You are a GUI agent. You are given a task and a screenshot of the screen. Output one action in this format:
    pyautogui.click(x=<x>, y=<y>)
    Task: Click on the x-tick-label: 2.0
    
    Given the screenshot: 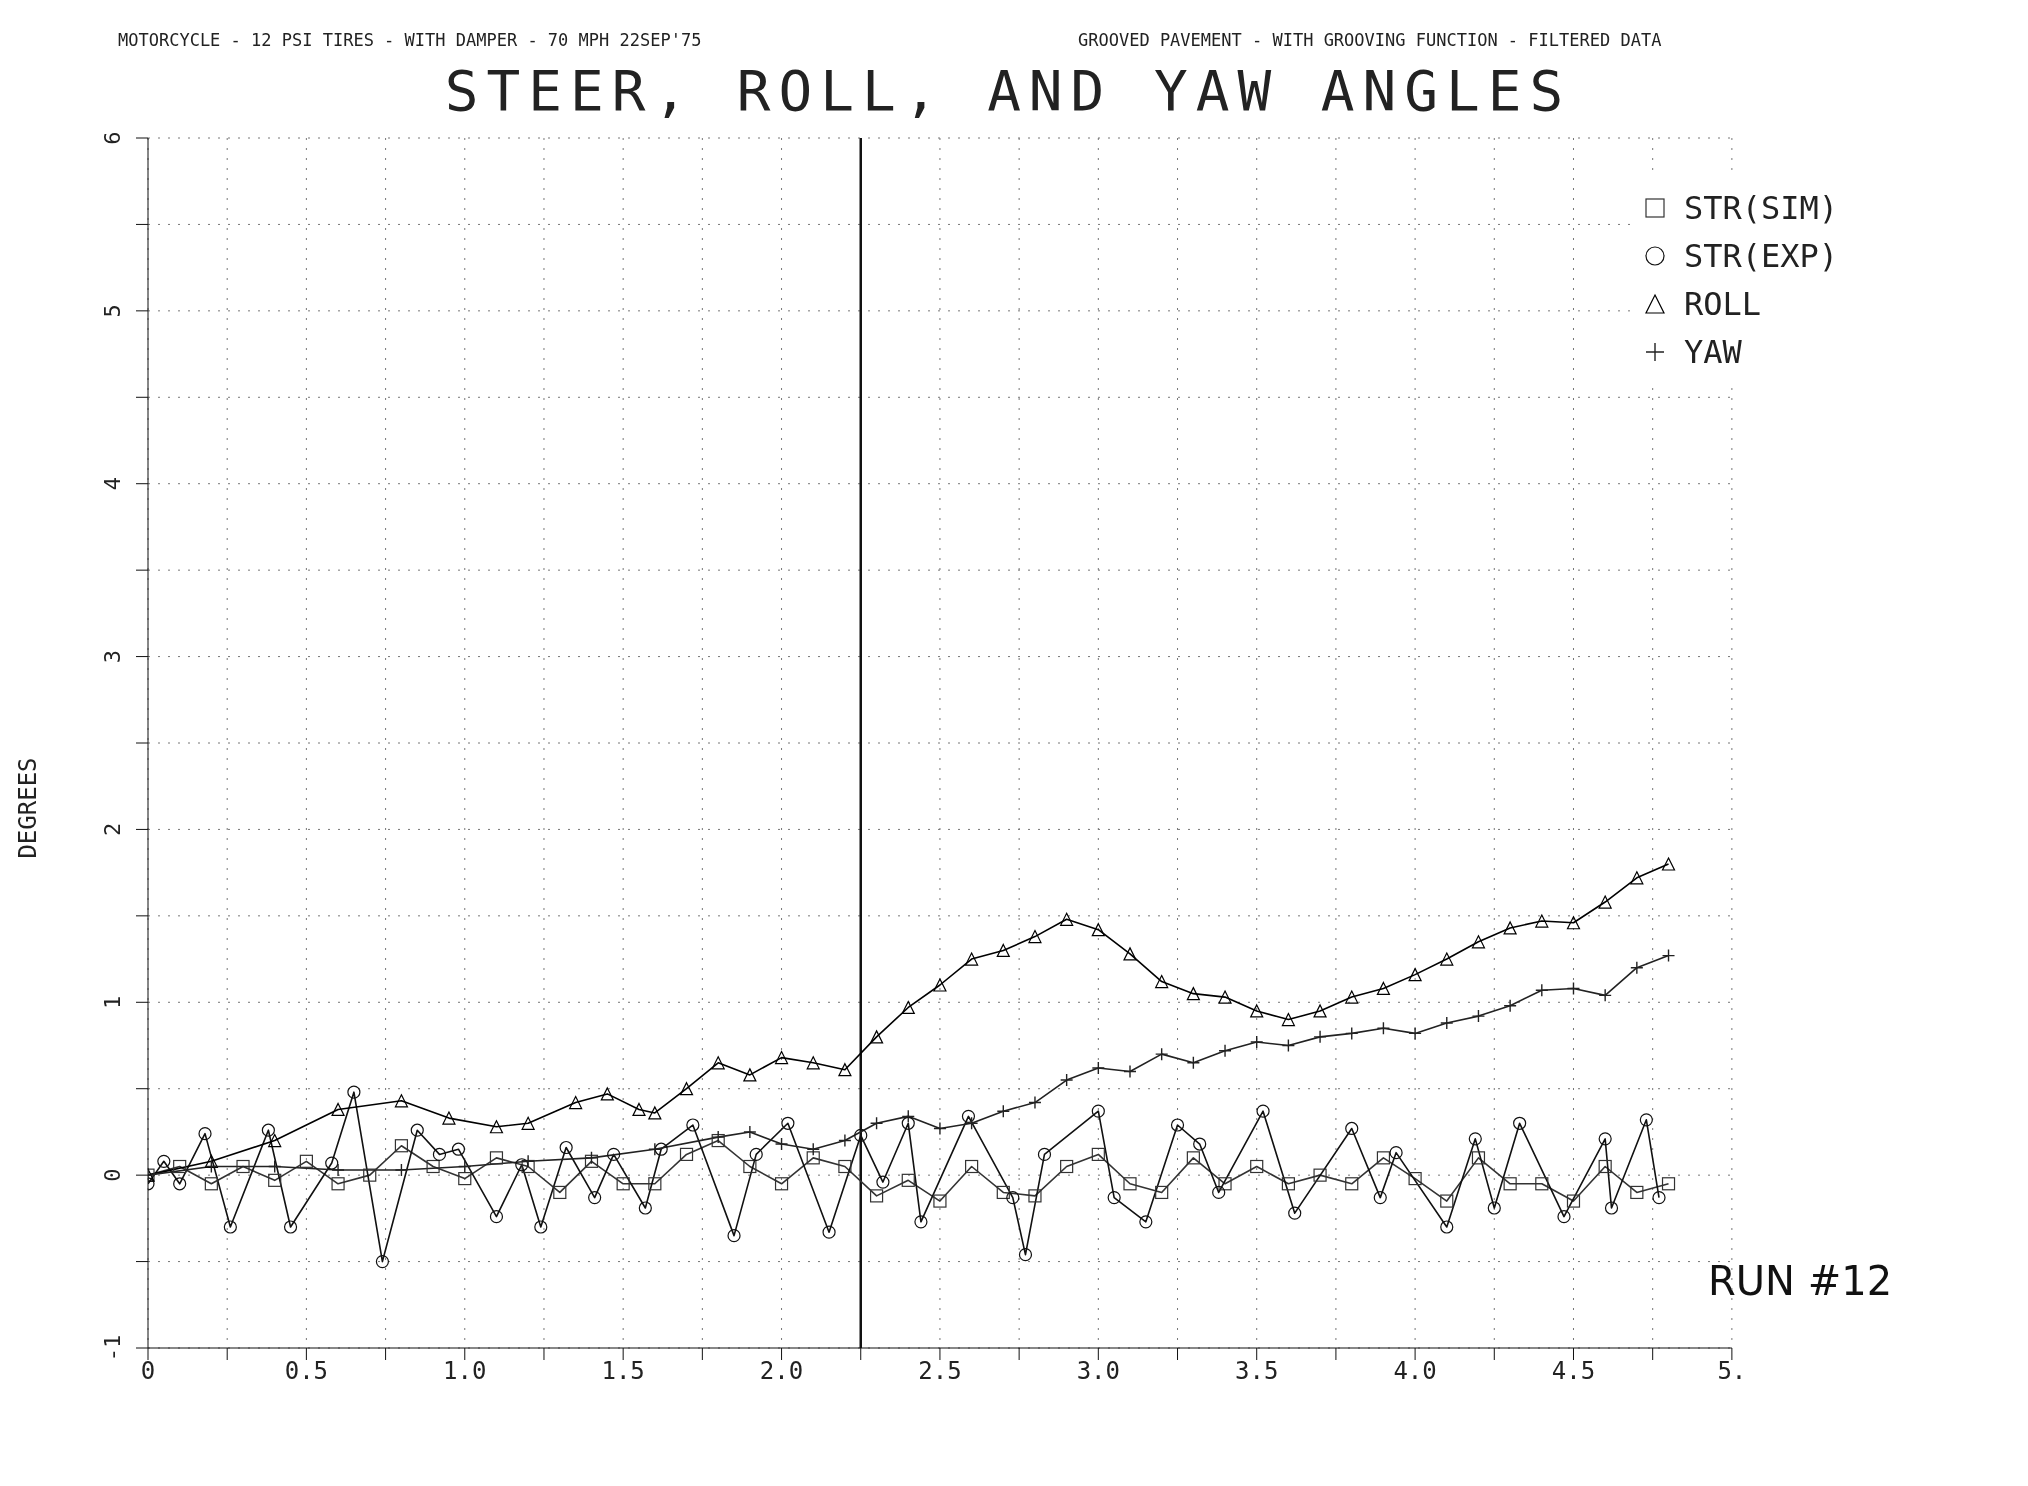 What is the action you would take?
    pyautogui.click(x=781, y=1371)
    